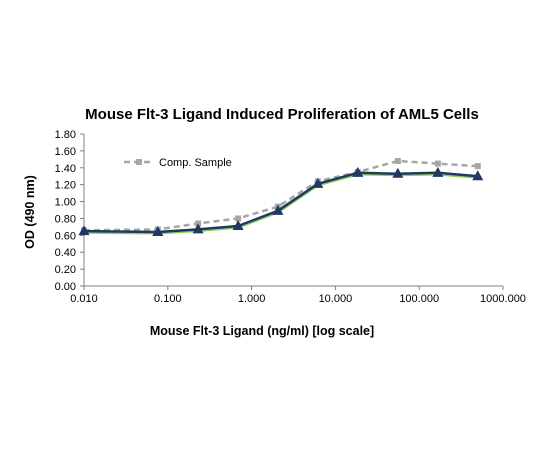 The width and height of the screenshot is (540, 450). What do you see at coordinates (65, 169) in the screenshot?
I see `y-tick-label: 1.40` at bounding box center [65, 169].